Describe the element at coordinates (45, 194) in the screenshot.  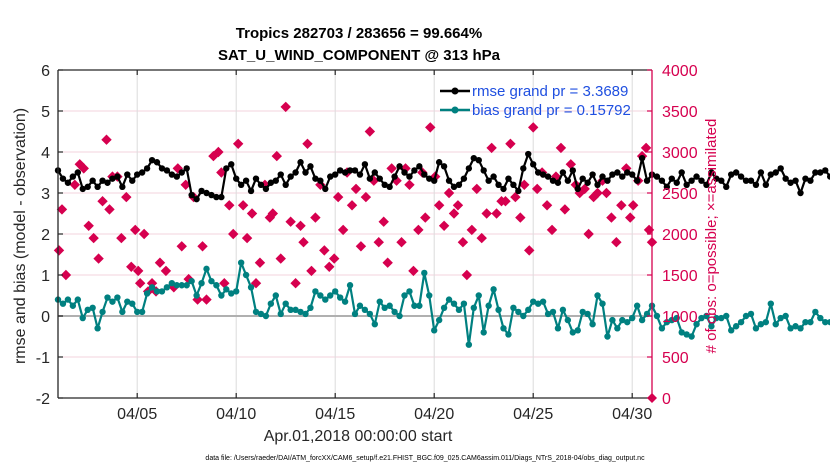
I see `y-tick-label: 3` at that location.